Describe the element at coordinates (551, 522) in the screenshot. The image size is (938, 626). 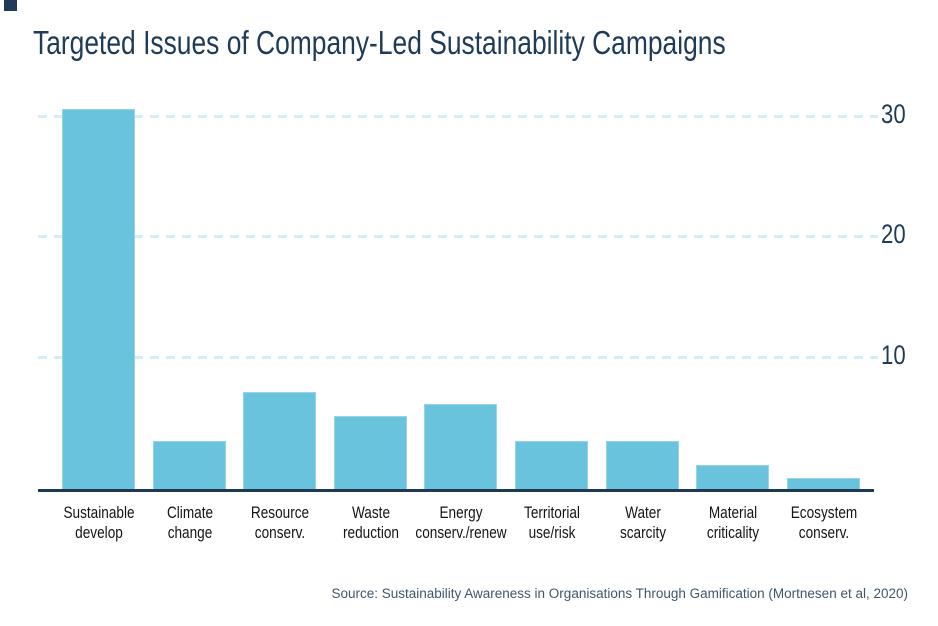
I see `x-category-label: Territorial use/risk` at that location.